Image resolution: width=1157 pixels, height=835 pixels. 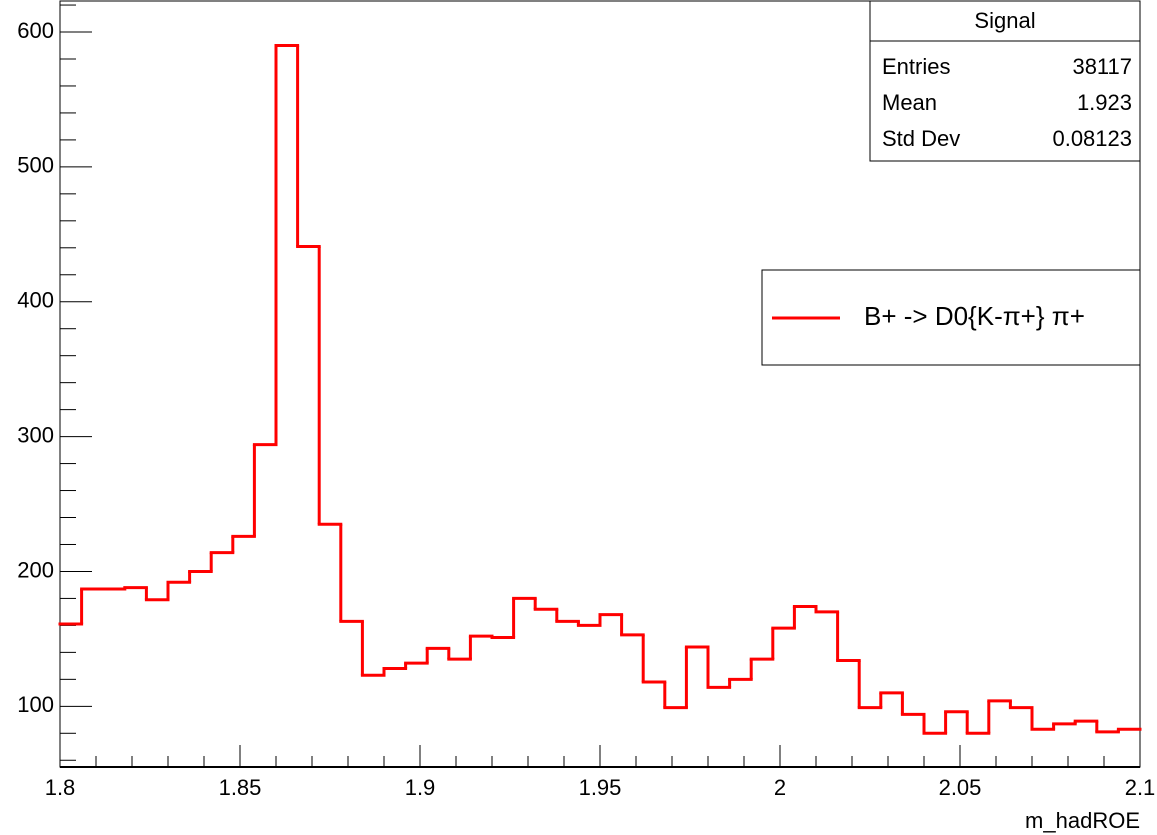 What do you see at coordinates (35, 300) in the screenshot?
I see `y-tick-label: 400` at bounding box center [35, 300].